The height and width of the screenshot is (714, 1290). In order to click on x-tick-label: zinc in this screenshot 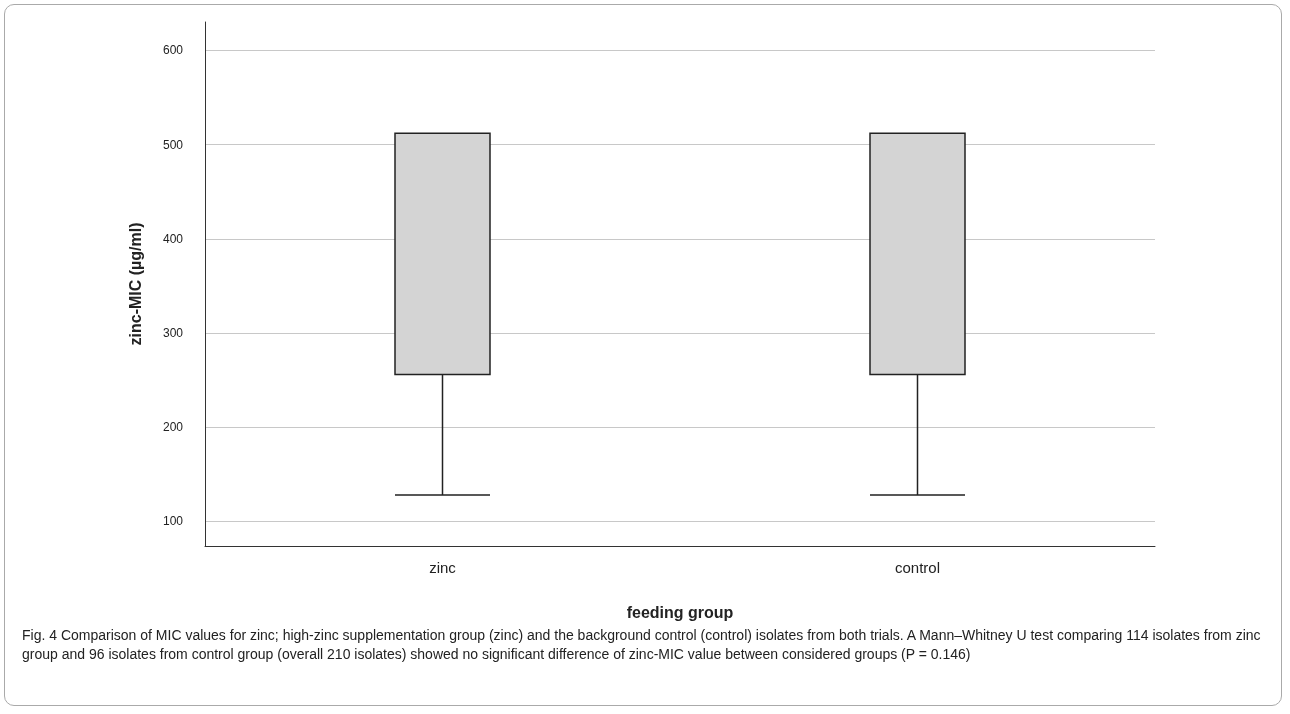, I will do `click(443, 567)`.